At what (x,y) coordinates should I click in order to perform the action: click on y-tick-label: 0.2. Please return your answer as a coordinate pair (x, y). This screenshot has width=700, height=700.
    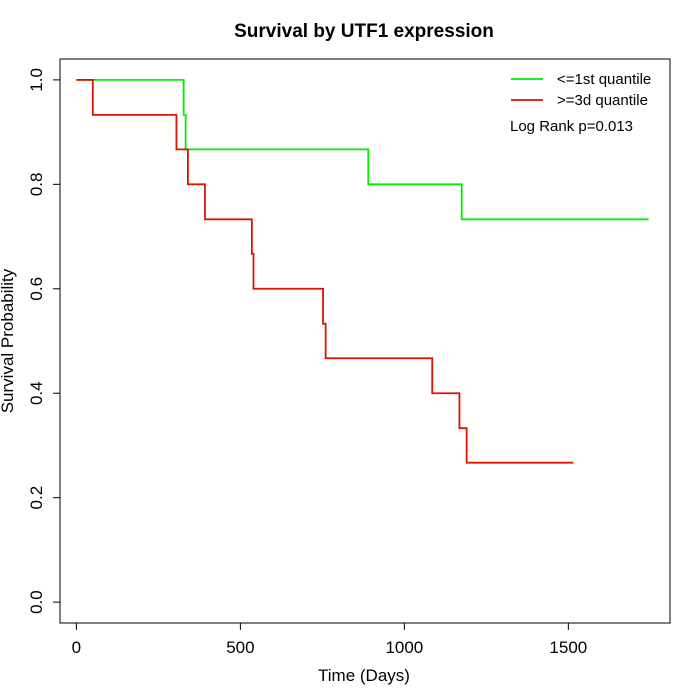
    Looking at the image, I should click on (36, 498).